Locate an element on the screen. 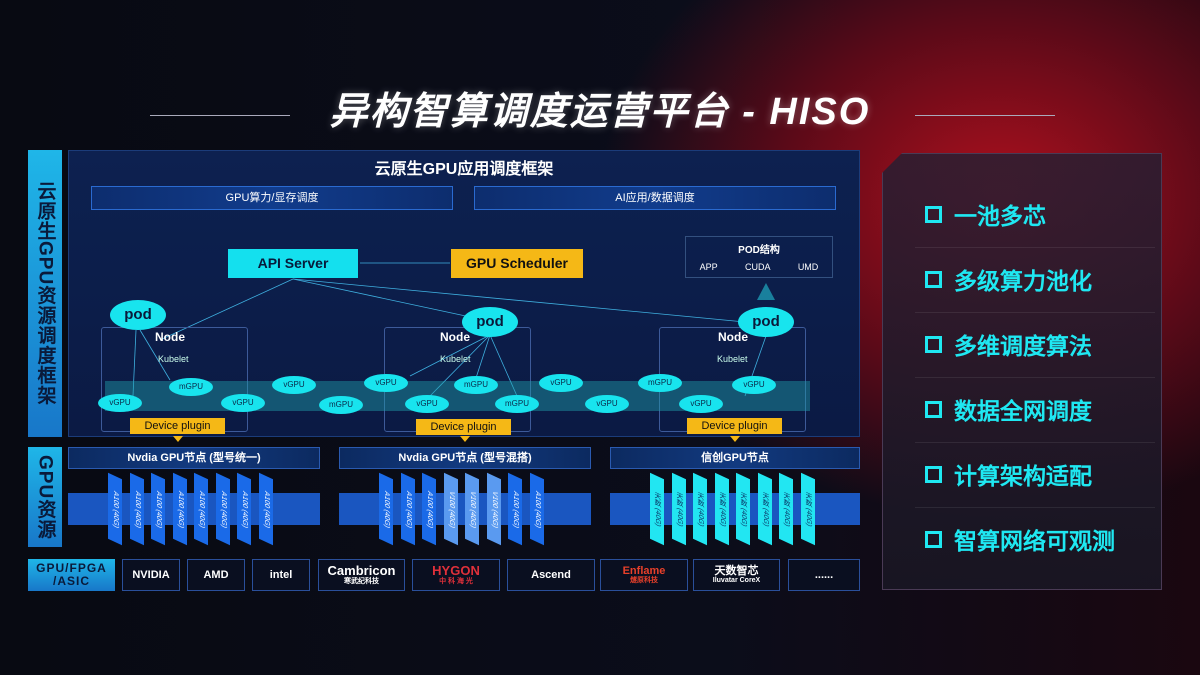 This screenshot has width=1200, height=675. vendor-name: AMD is located at coordinates (216, 574).